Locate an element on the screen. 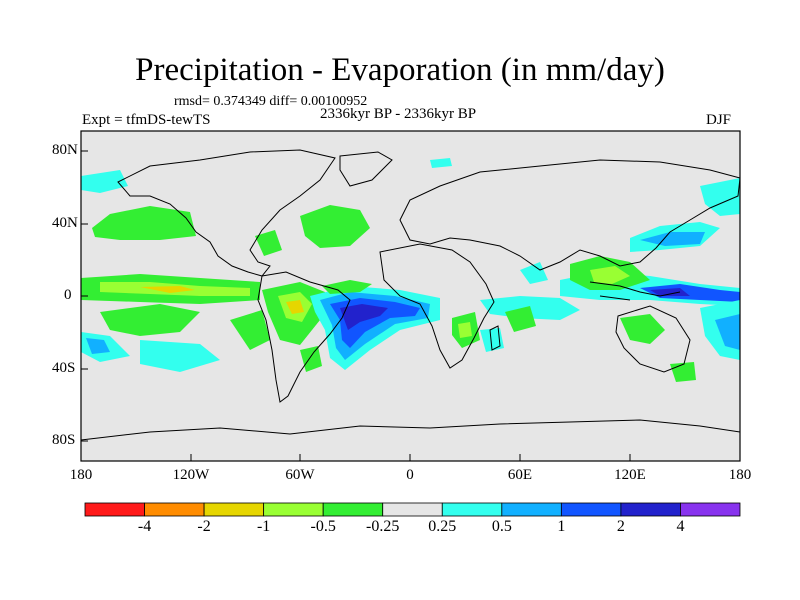 The width and height of the screenshot is (800, 600). coast-indonesia is located at coordinates (635, 291).